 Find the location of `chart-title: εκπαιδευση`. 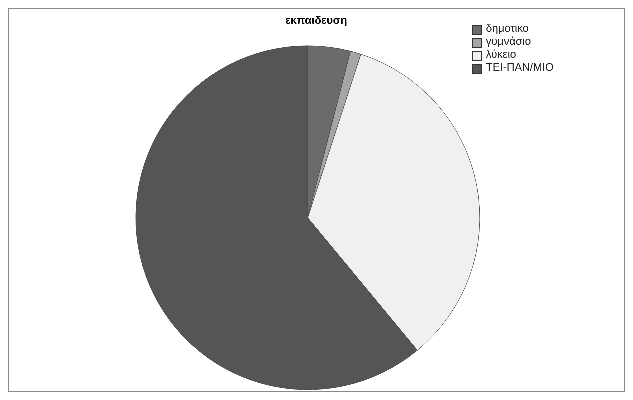

chart-title: εκπαιδευση is located at coordinates (317, 21).